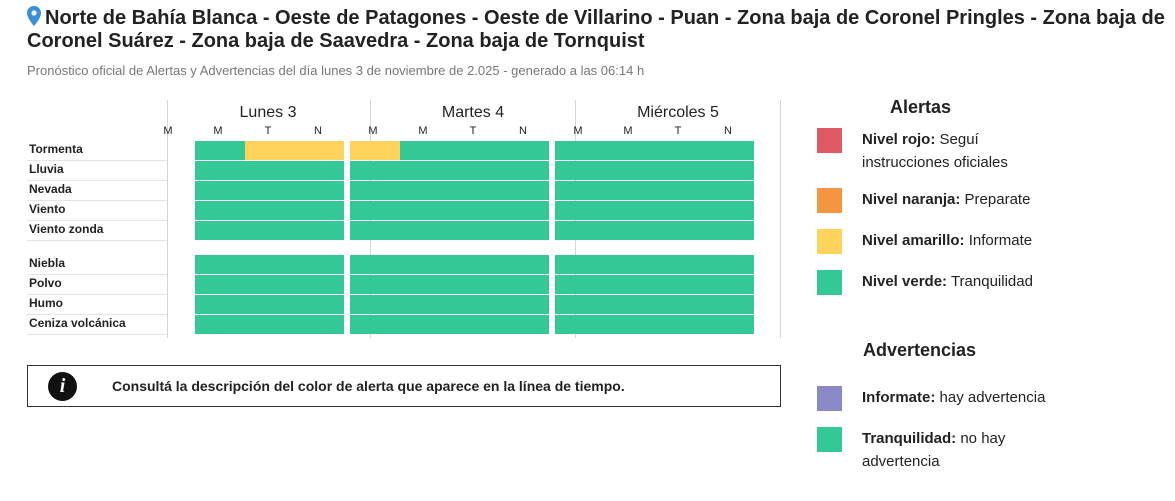  I want to click on legend-label: Nivel verde: Tranquilidad, so click(962, 281).